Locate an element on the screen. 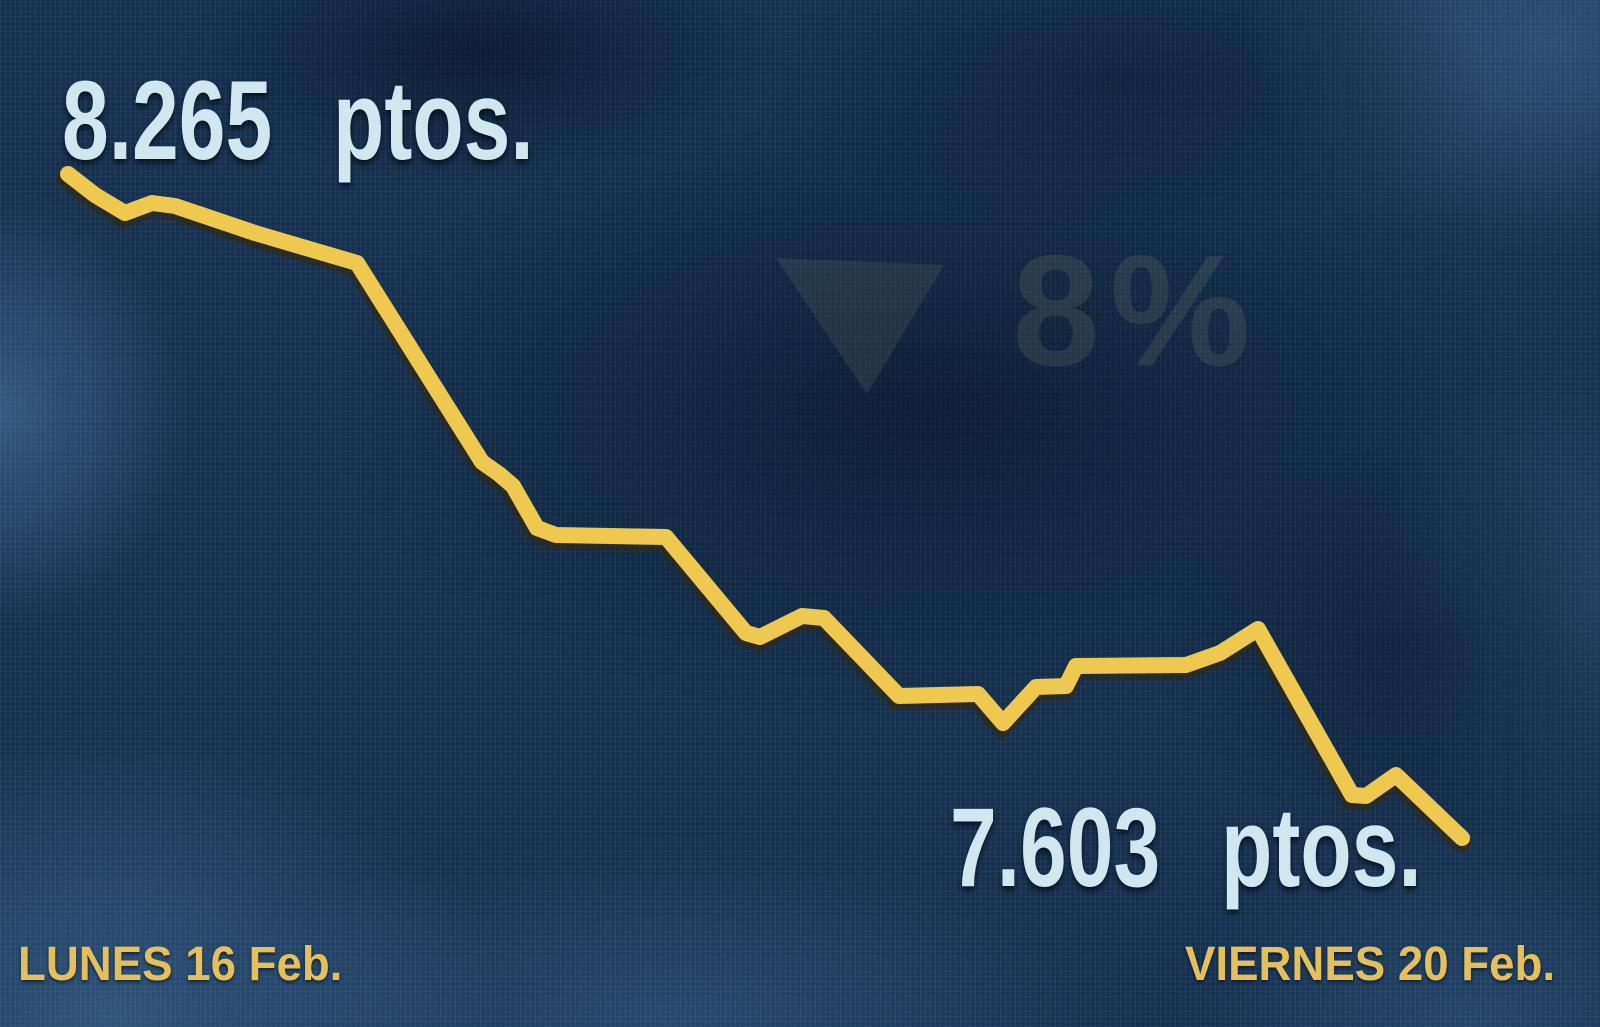  end-value-label: 7.603 ptos. is located at coordinates (1186, 847).